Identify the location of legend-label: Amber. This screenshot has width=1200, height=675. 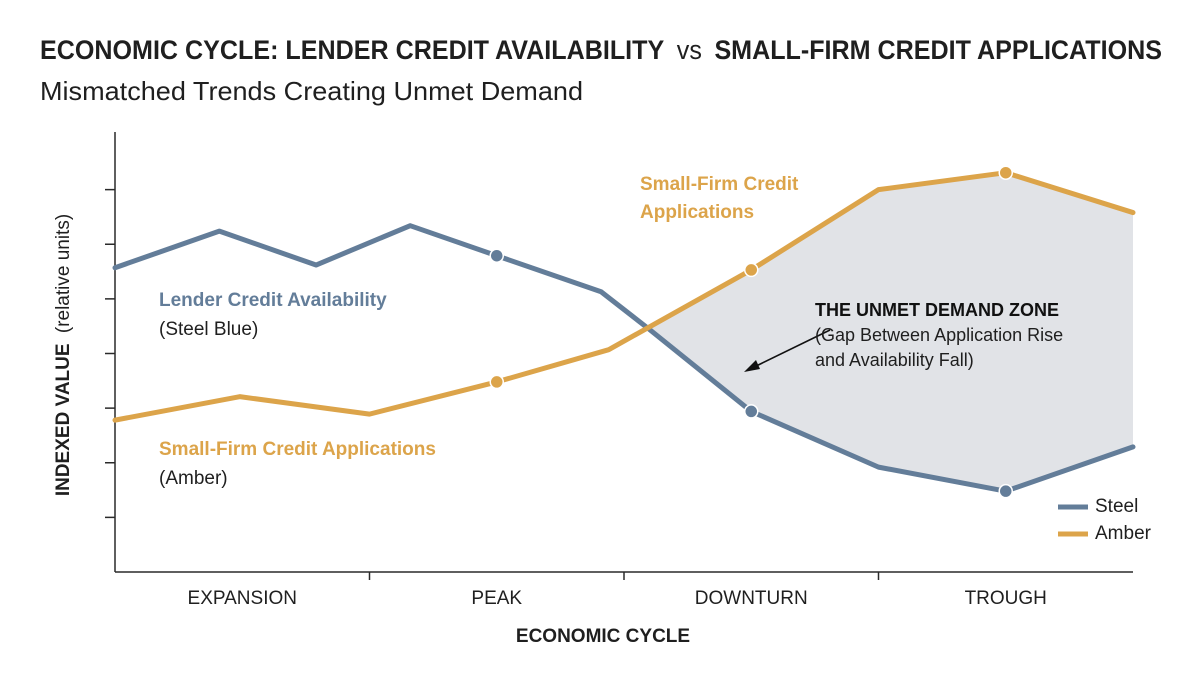
(1123, 533).